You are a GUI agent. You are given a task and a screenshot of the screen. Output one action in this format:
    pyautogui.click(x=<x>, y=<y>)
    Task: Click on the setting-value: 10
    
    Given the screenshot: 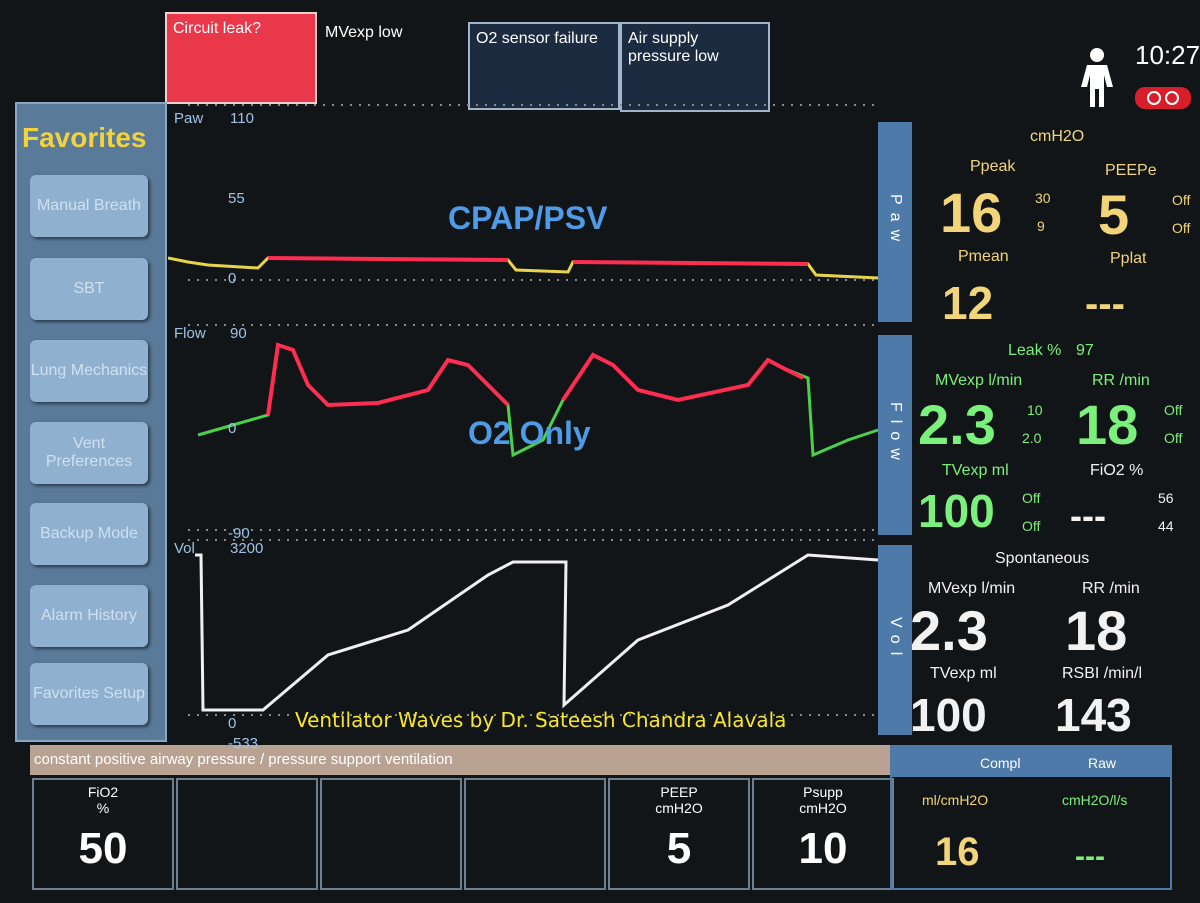 What is the action you would take?
    pyautogui.click(x=823, y=848)
    